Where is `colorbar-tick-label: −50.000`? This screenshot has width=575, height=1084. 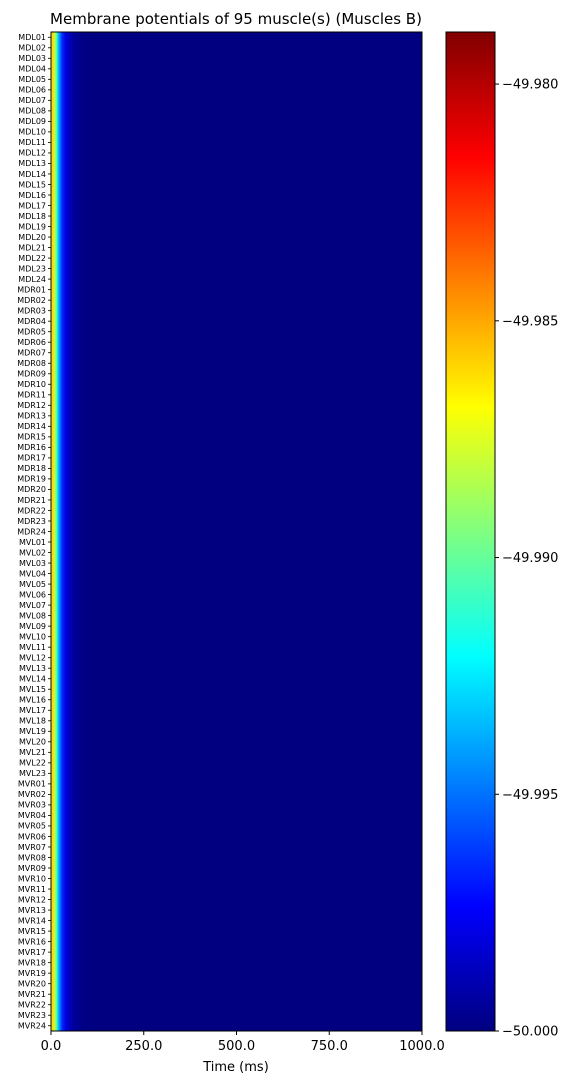
colorbar-tick-label: −50.000 is located at coordinates (530, 1032).